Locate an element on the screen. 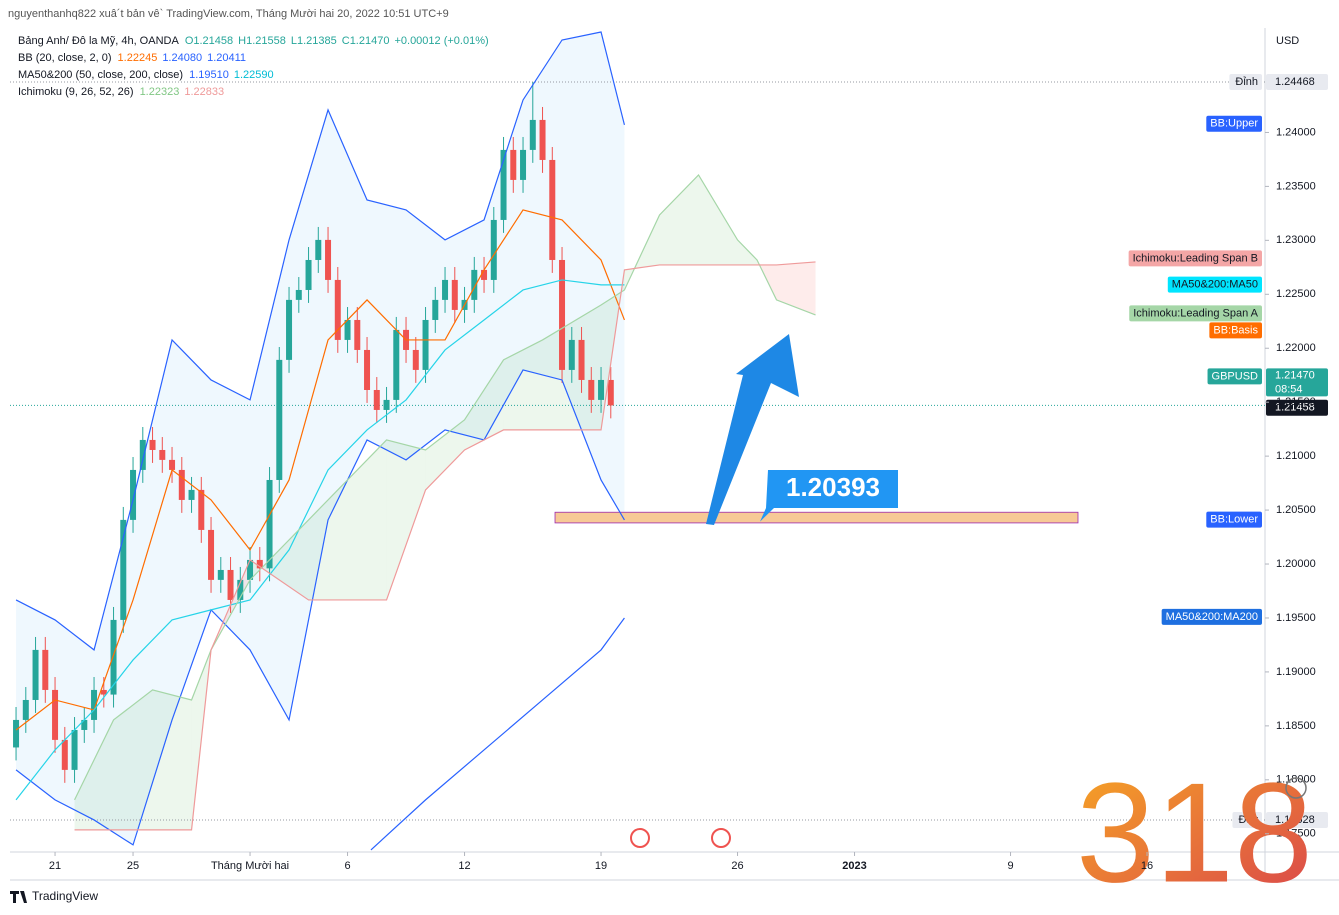 Image resolution: width=1339 pixels, height=915 pixels. y-tick-label: 1.22500 is located at coordinates (1296, 294).